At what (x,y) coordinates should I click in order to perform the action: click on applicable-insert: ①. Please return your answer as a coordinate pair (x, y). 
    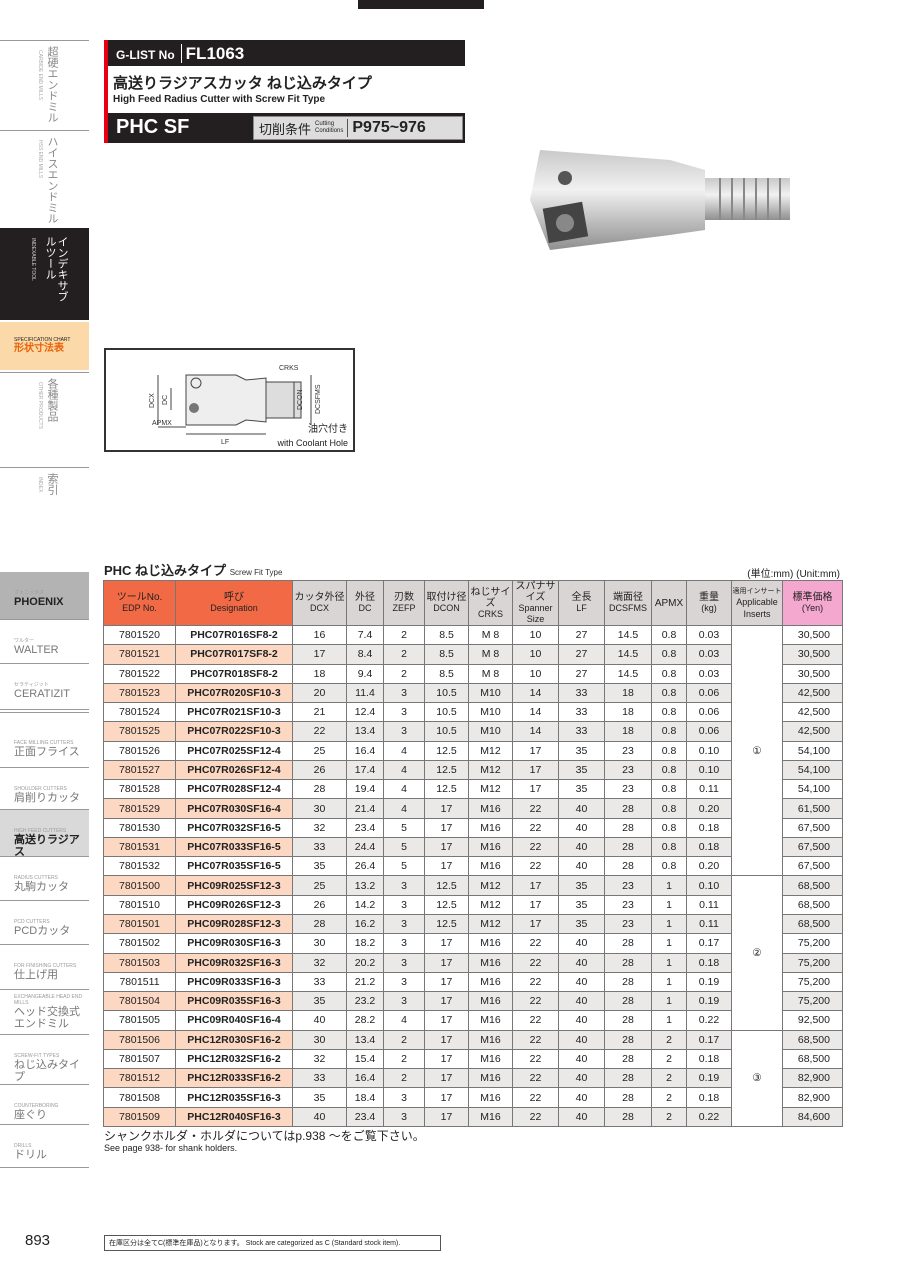
    Looking at the image, I should click on (757, 750).